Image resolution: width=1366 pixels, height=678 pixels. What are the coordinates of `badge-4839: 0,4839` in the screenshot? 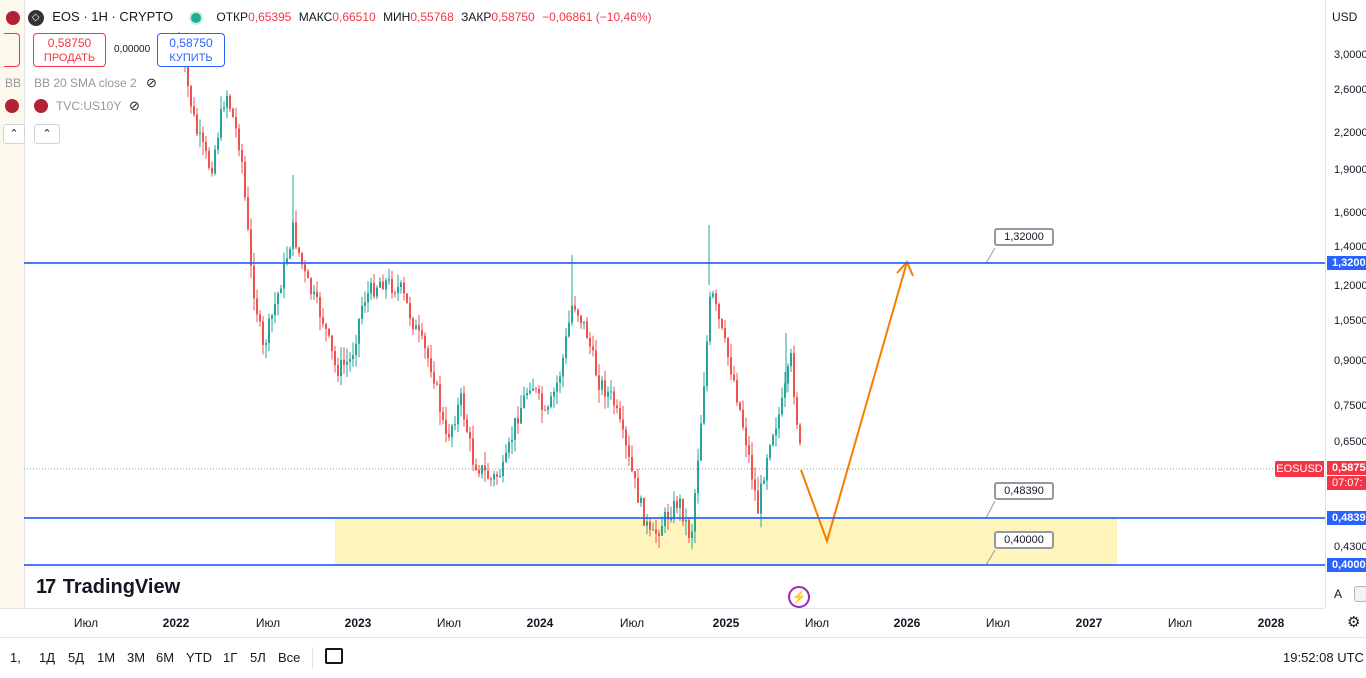 It's located at (1346, 518).